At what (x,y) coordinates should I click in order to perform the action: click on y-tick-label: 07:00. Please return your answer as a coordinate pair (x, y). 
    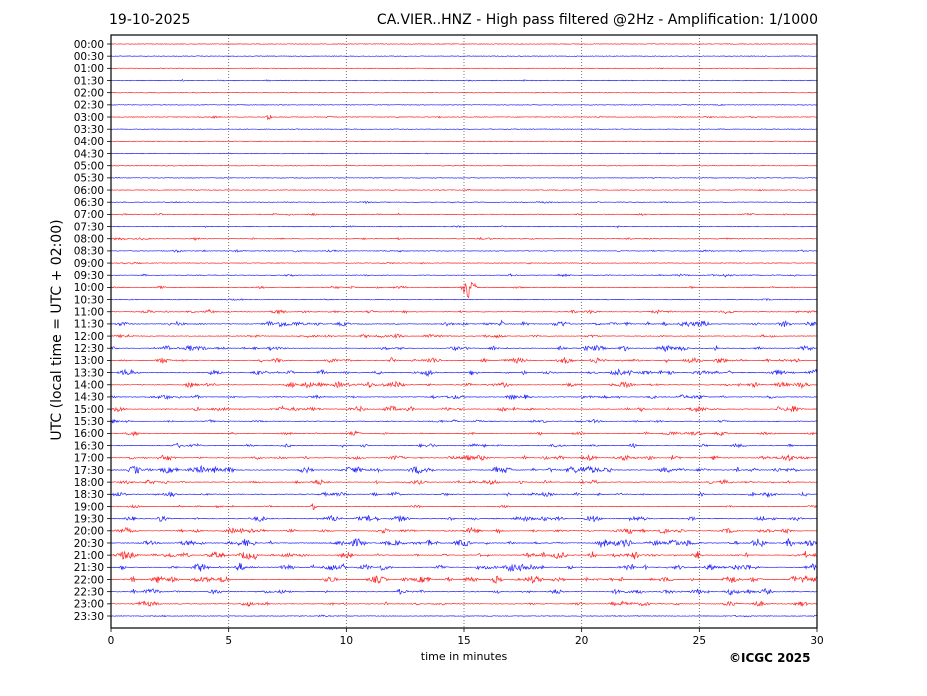
    Looking at the image, I should click on (89, 215).